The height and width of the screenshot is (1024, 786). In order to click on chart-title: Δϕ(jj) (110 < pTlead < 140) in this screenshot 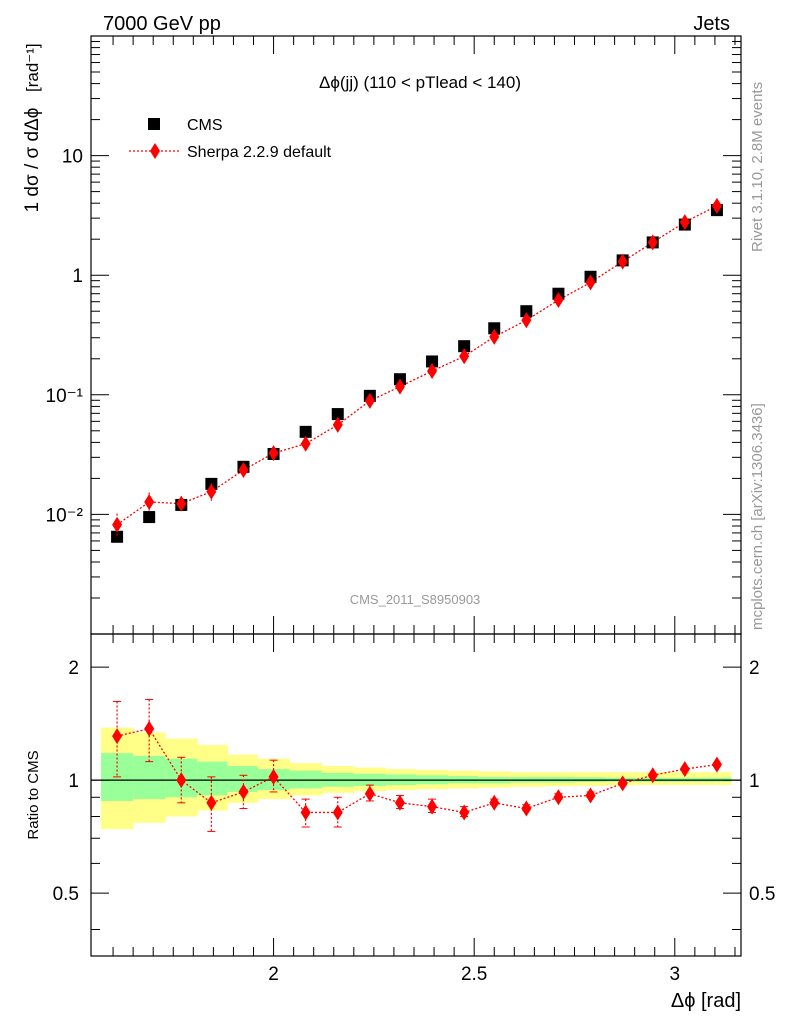, I will do `click(420, 82)`.